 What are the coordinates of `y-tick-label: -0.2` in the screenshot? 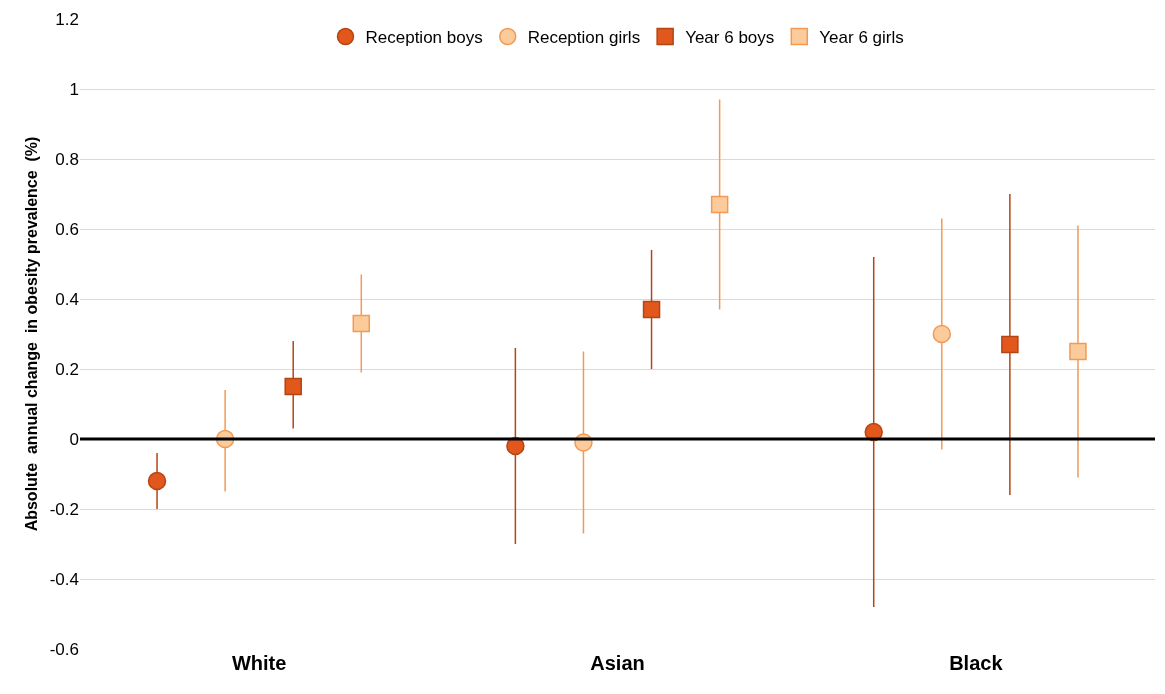 It's located at (64, 509).